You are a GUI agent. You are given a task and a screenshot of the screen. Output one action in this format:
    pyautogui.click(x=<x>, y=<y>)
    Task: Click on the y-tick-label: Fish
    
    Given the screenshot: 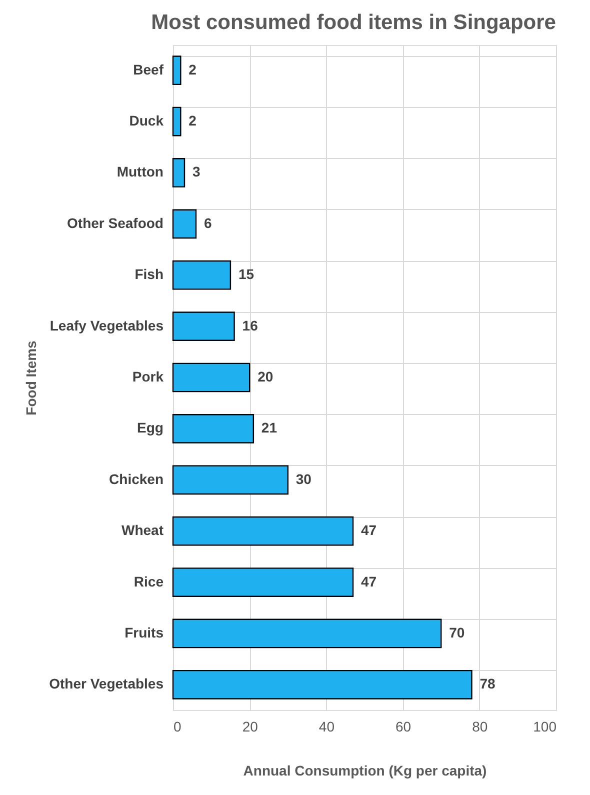 What is the action you would take?
    pyautogui.click(x=149, y=274)
    